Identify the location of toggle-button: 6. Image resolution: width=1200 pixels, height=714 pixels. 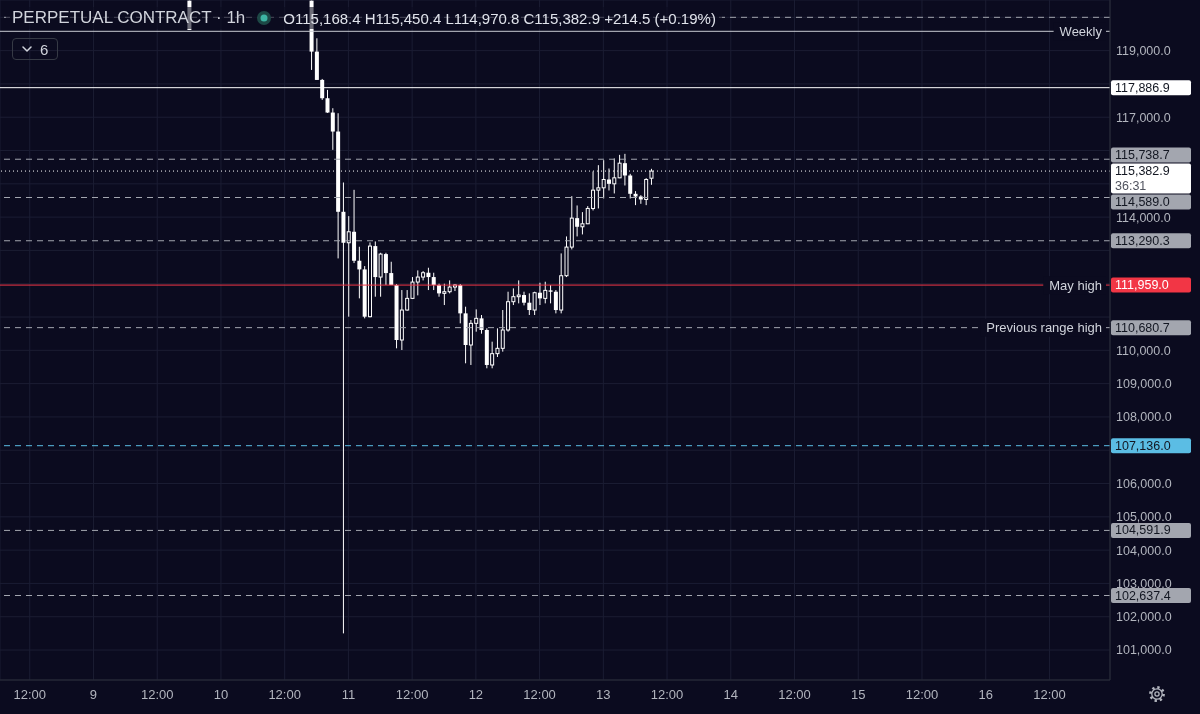
(35, 49).